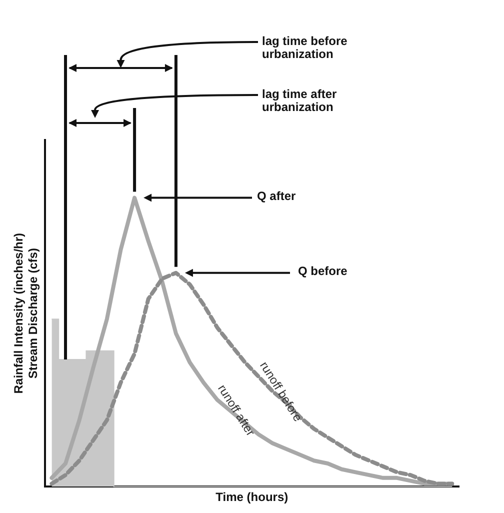 This screenshot has width=504, height=513. I want to click on text: lag time before urbanization, so click(305, 47).